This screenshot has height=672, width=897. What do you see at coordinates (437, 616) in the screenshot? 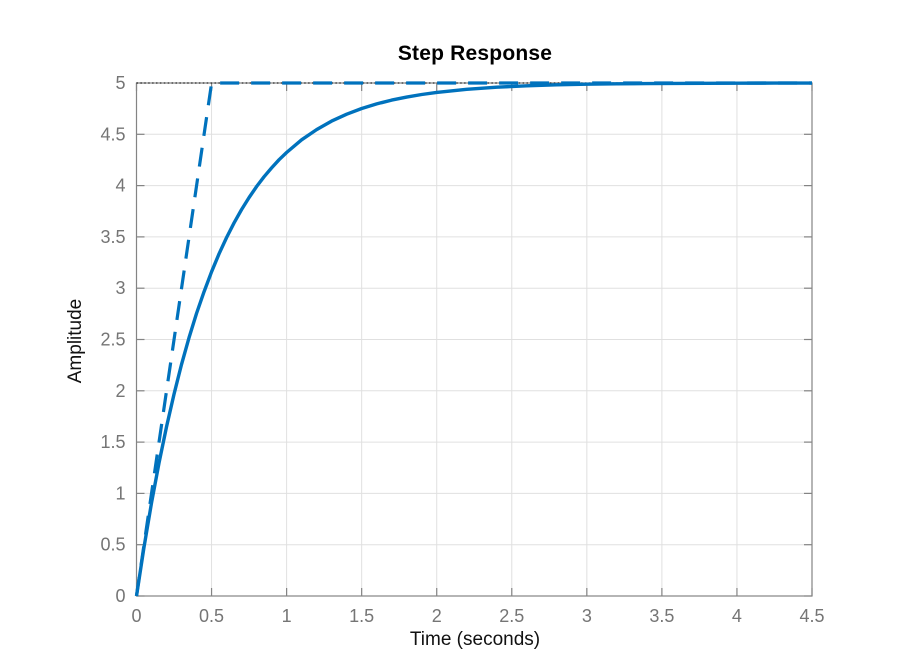
I see `x-tick-label: 2` at bounding box center [437, 616].